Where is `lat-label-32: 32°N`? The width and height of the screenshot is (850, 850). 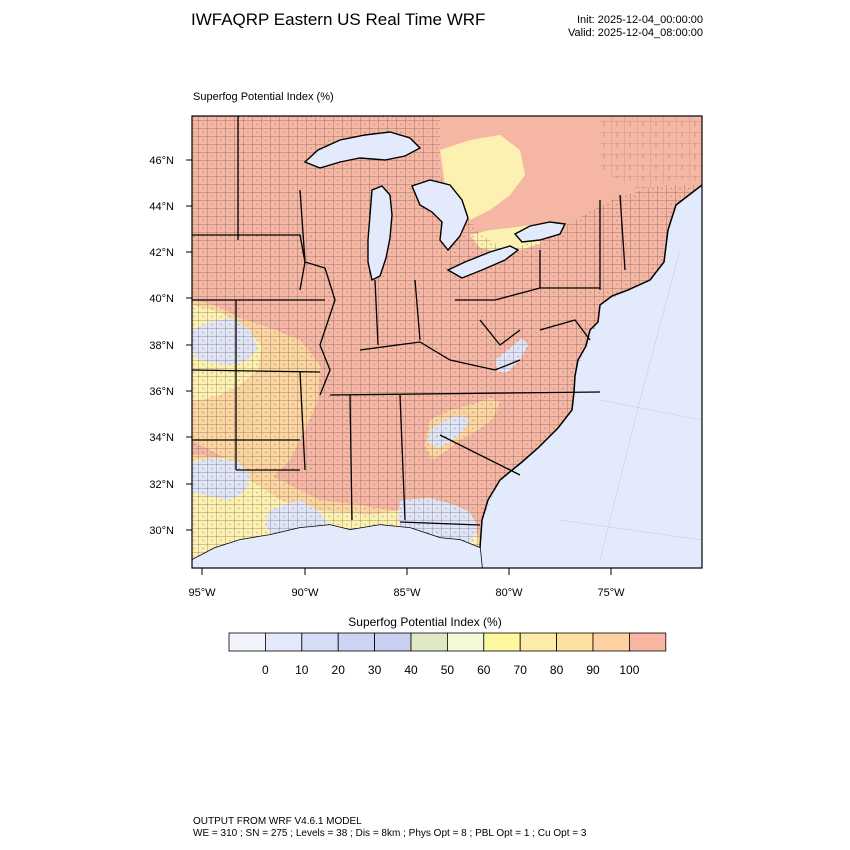 lat-label-32: 32°N is located at coordinates (161, 485).